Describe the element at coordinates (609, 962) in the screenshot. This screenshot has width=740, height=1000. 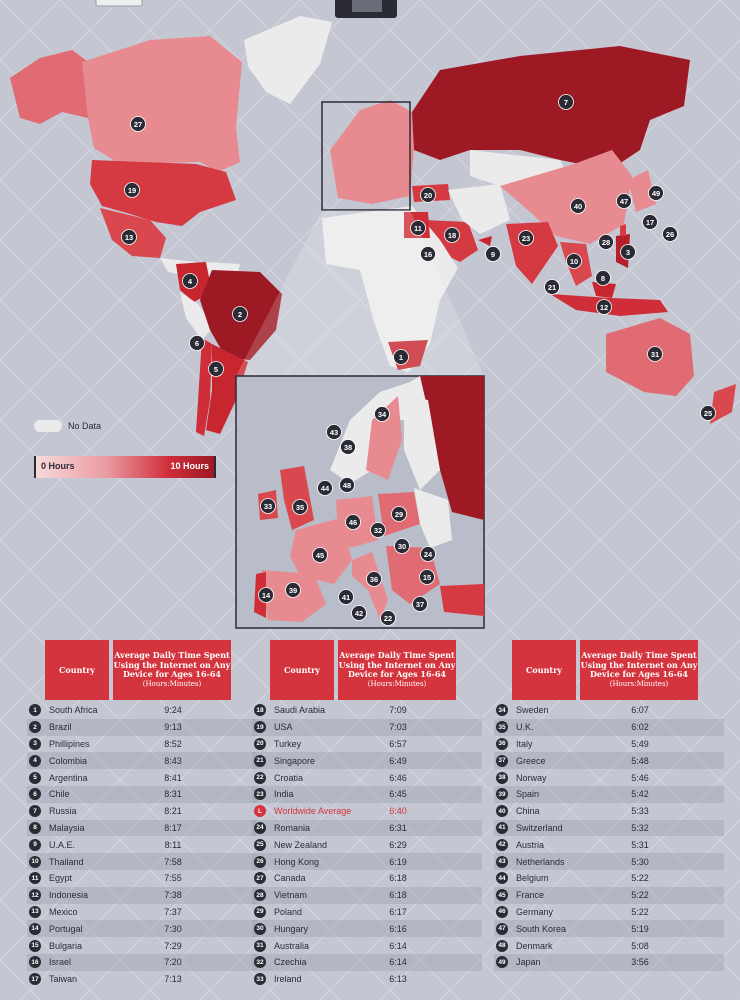
I see `table-row: 49 Japan 3:56` at that location.